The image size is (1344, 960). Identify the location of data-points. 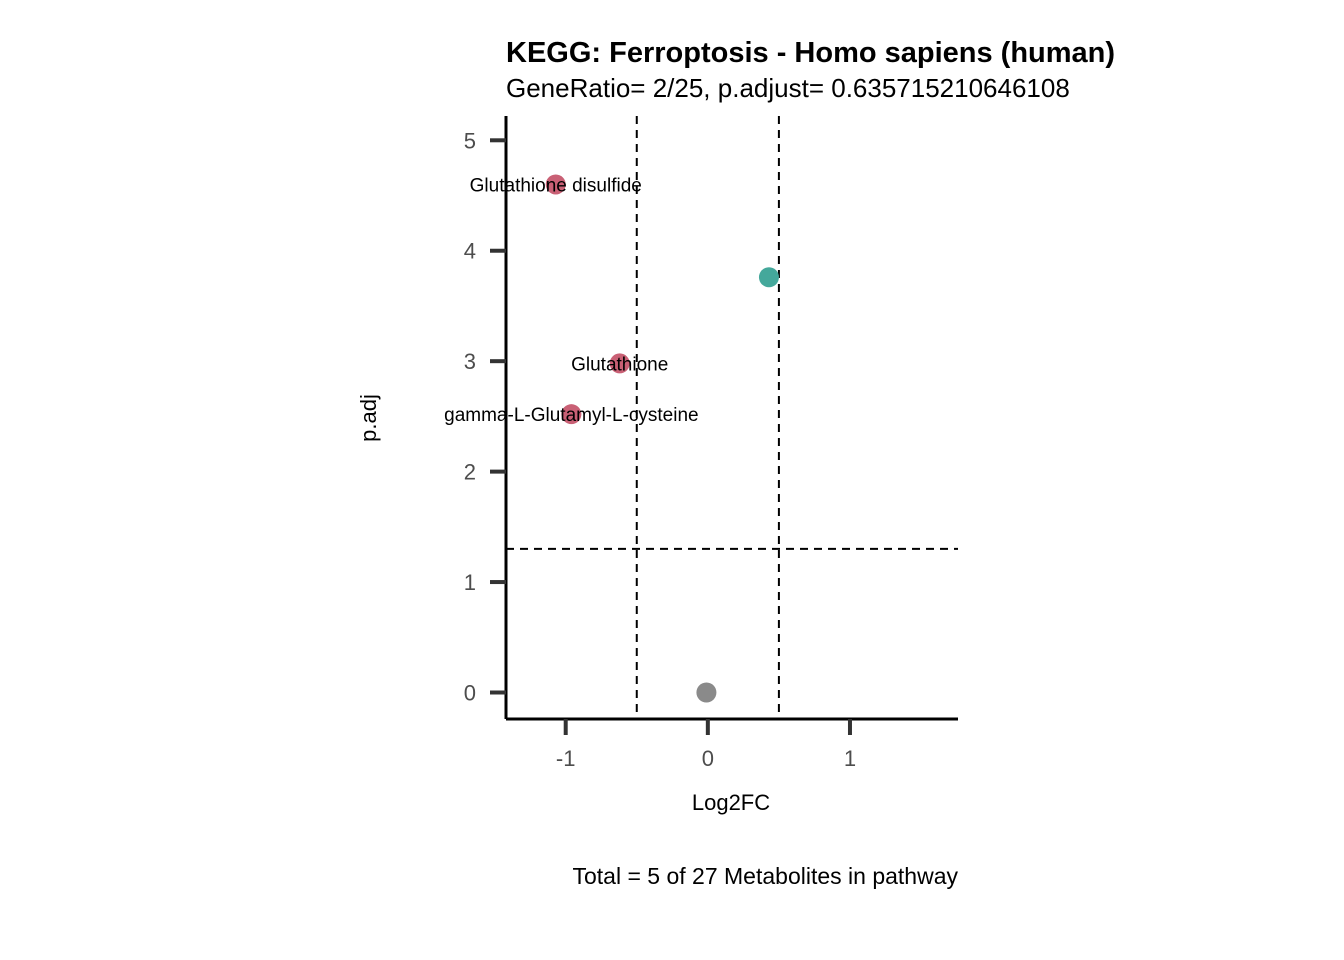
(662, 438).